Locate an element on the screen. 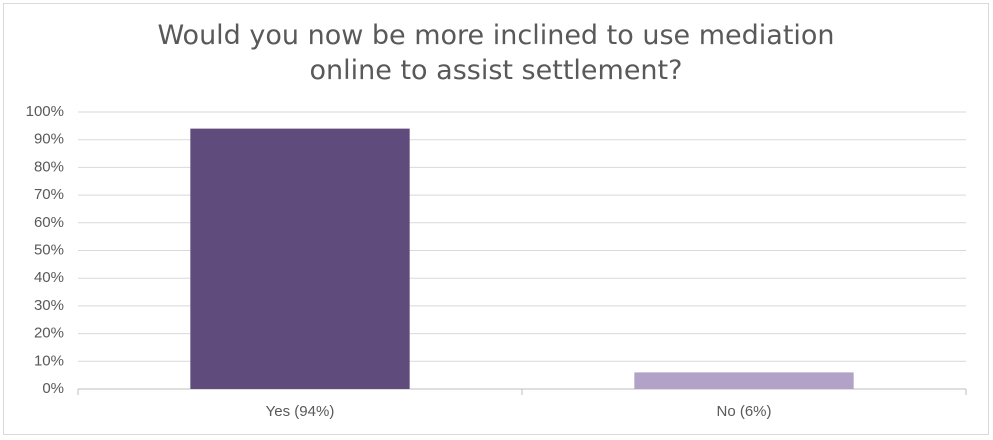 This screenshot has height=440, width=993. x-tick-label: Yes (94%) is located at coordinates (300, 411).